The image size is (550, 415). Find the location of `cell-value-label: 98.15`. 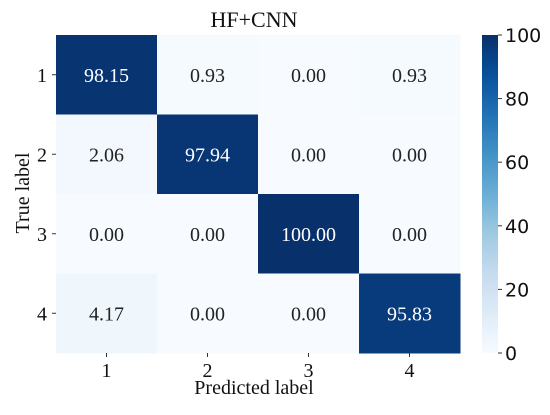

cell-value-label: 98.15 is located at coordinates (106, 76).